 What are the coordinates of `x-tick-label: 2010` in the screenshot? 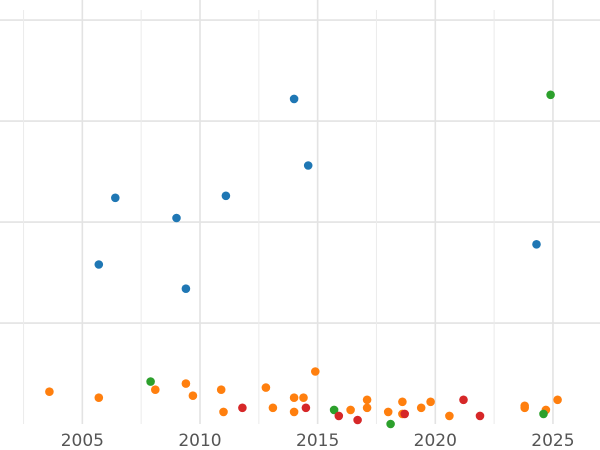 It's located at (199, 440).